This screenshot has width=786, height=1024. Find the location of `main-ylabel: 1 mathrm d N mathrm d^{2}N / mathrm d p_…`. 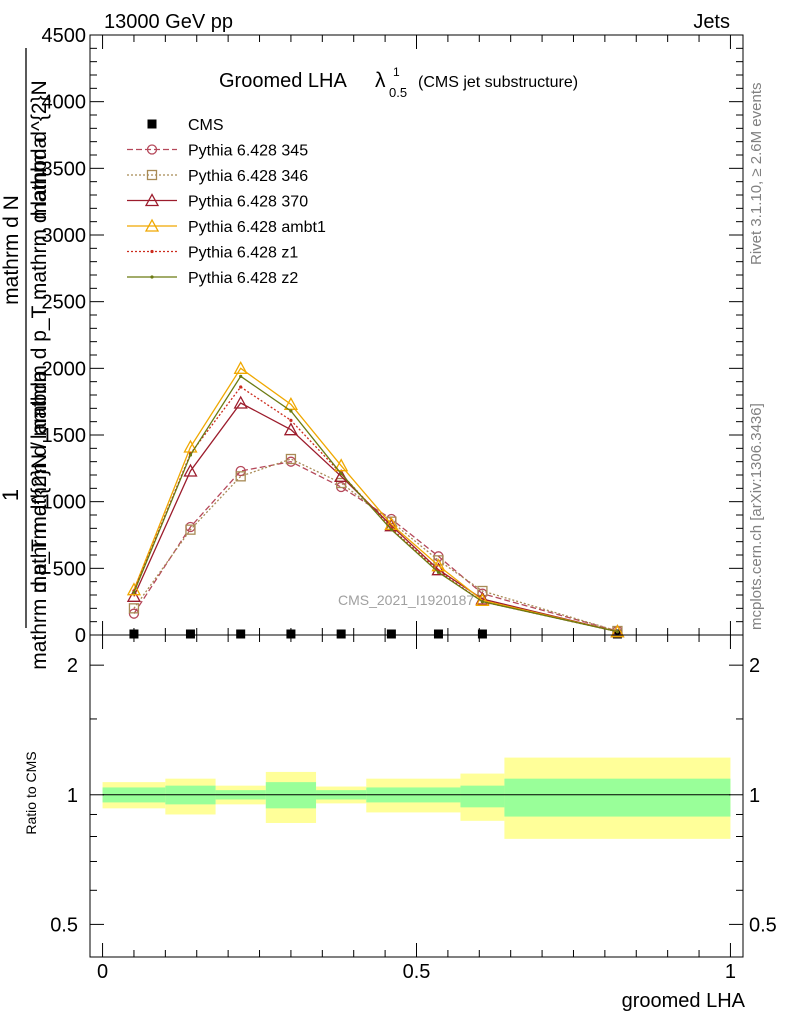

main-ylabel: 1 mathrm d N mathrm d^{2}N / mathrm d p_… is located at coordinates (25, 359).